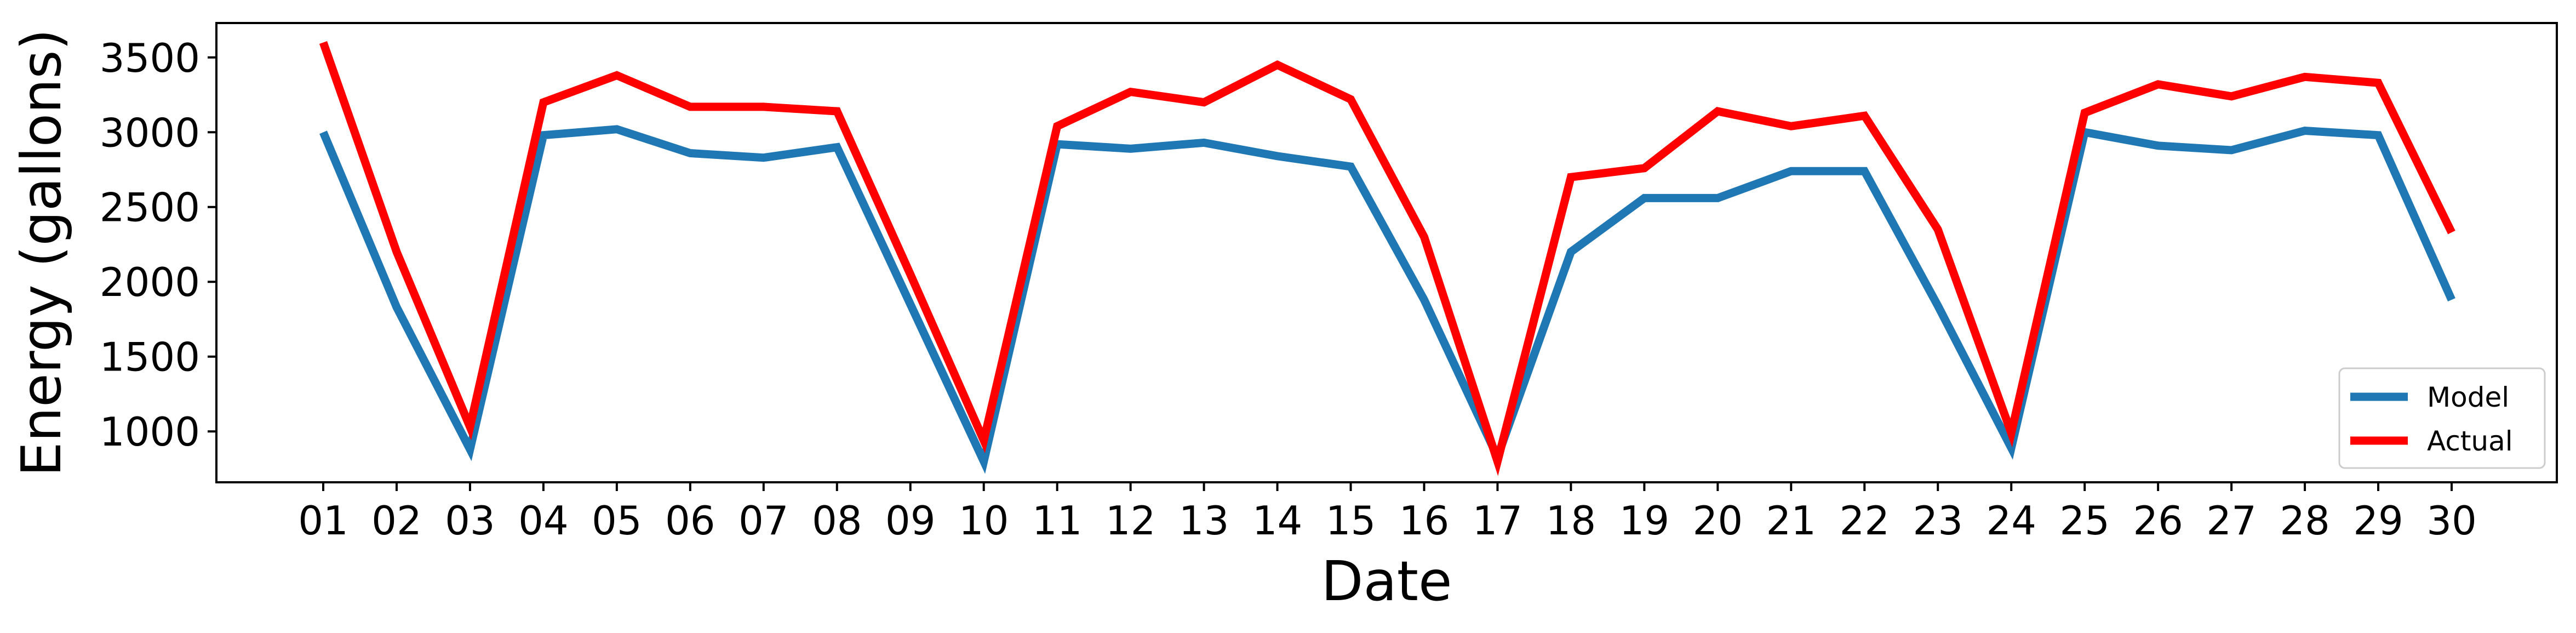  What do you see at coordinates (2158, 521) in the screenshot?
I see `x-tick-label: 26` at bounding box center [2158, 521].